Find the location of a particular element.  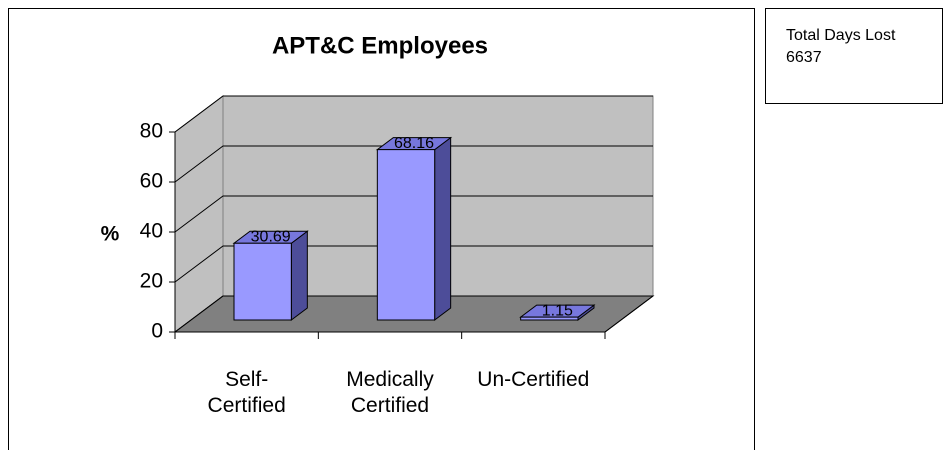

side-box-value: 6637 is located at coordinates (804, 57).